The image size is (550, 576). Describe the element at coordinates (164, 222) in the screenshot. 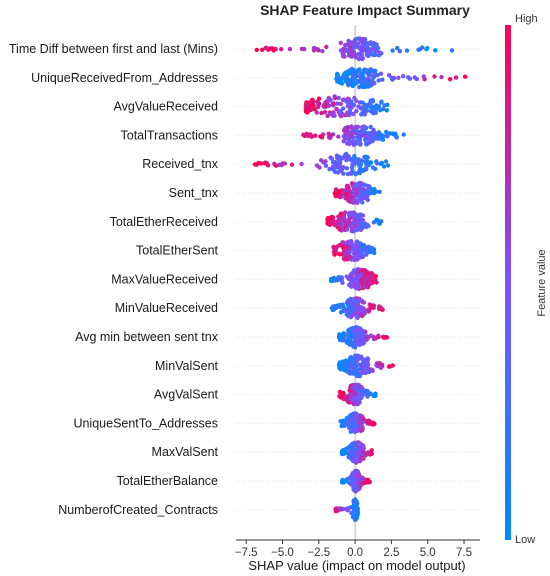

I see `feature-label: TotalEtherReceived` at that location.